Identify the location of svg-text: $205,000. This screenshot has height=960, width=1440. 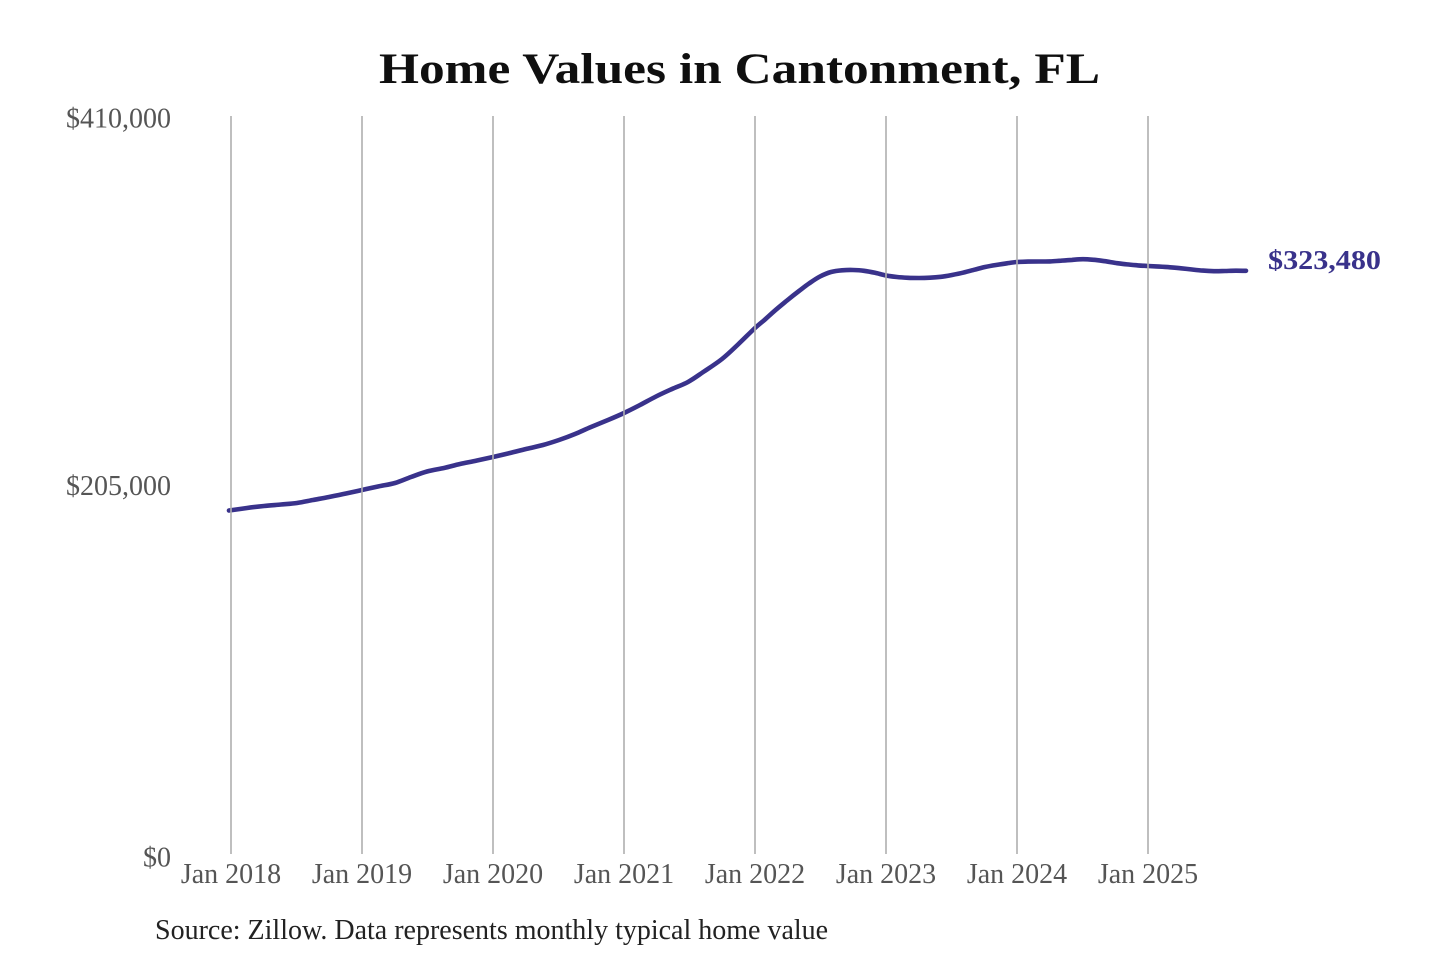
(118, 486).